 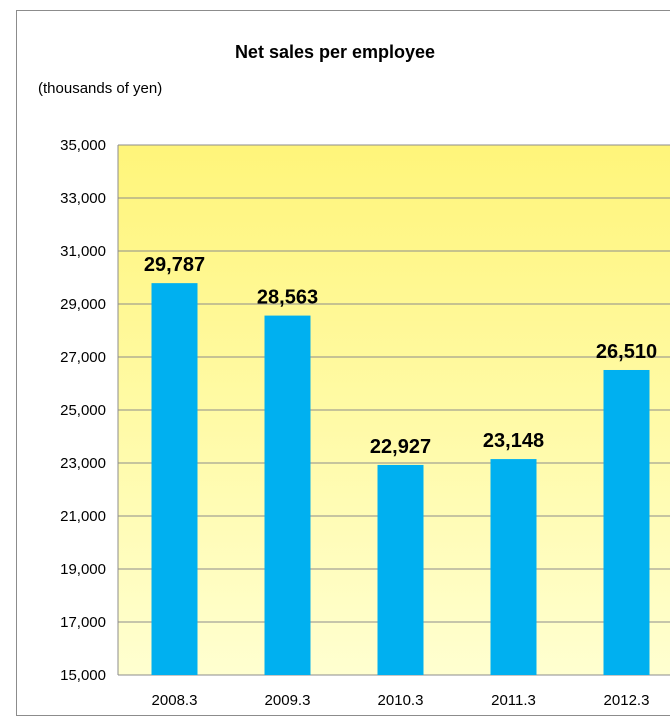 I want to click on data-label: 29,787, so click(x=174, y=265).